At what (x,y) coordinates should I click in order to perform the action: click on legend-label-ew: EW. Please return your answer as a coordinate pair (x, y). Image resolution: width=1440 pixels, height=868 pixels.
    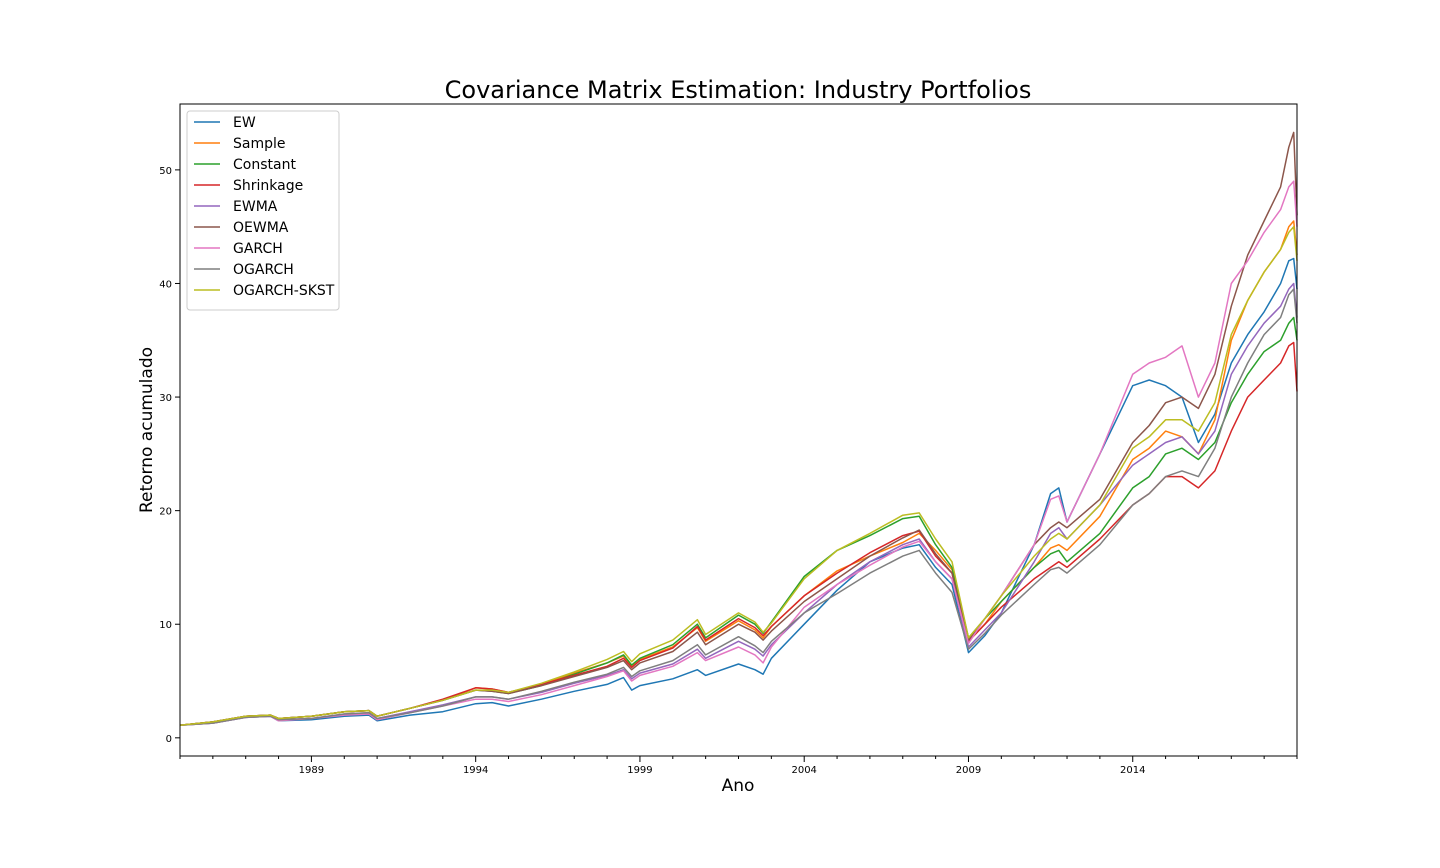
    Looking at the image, I should click on (244, 123).